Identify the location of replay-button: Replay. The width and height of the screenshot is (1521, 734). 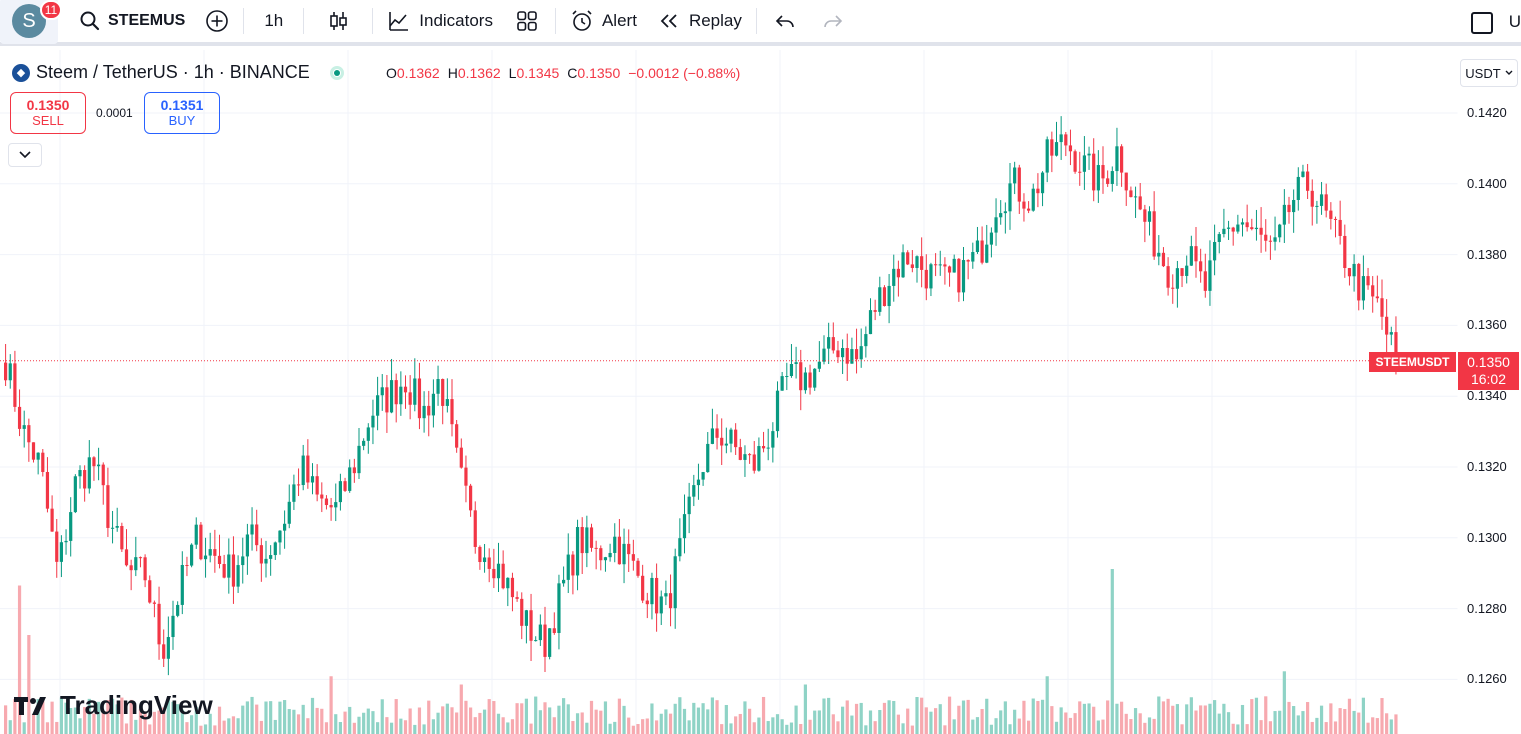
(699, 22).